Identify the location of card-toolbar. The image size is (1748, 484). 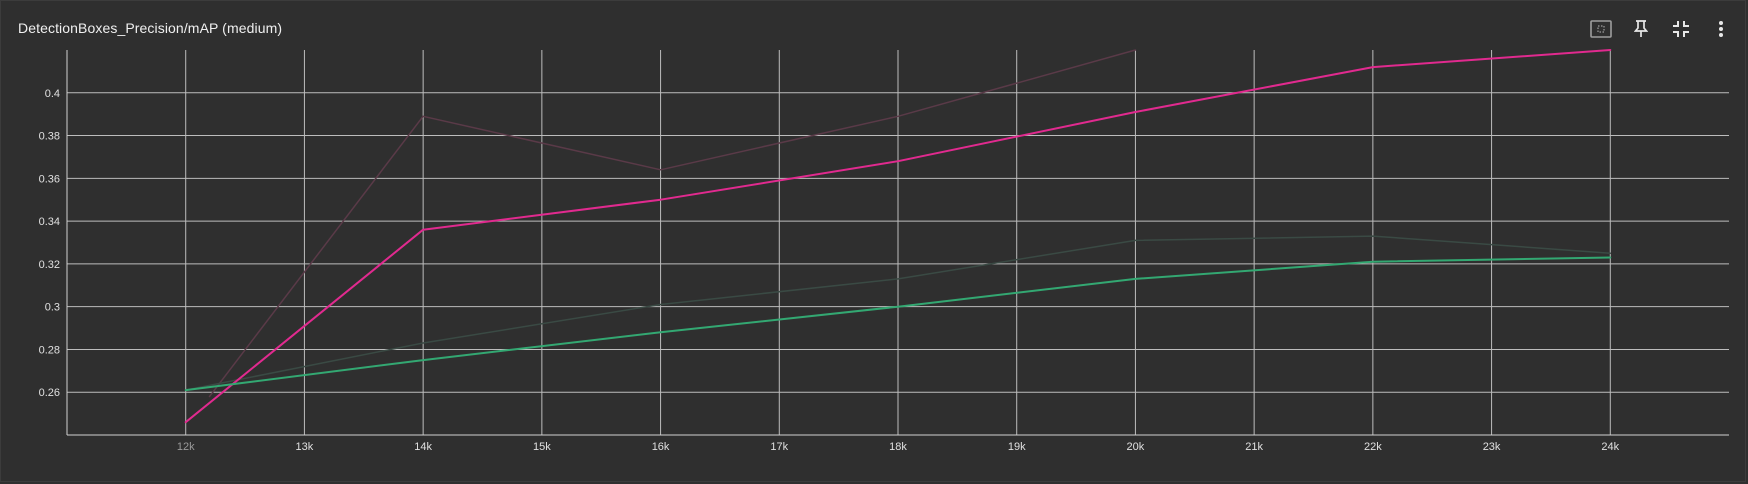
(1655, 29).